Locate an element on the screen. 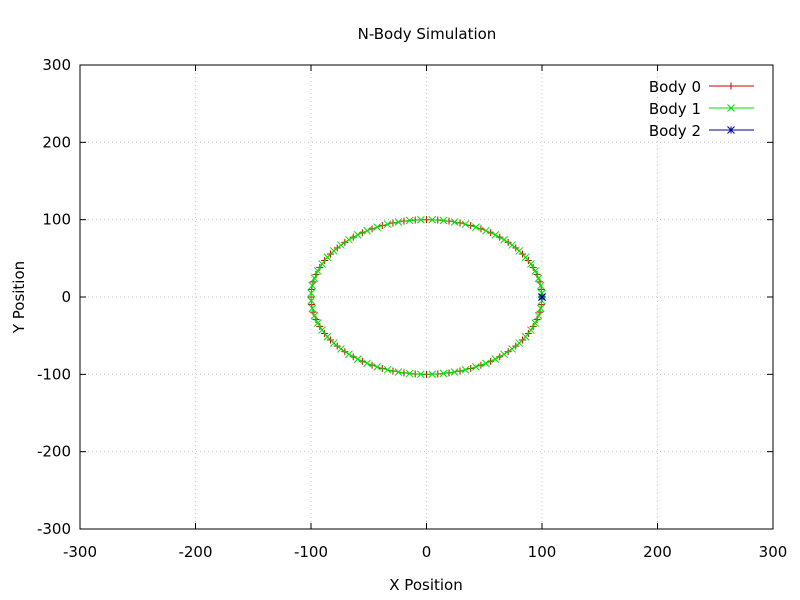  legend-label-body-0: Body 0 is located at coordinates (675, 87).